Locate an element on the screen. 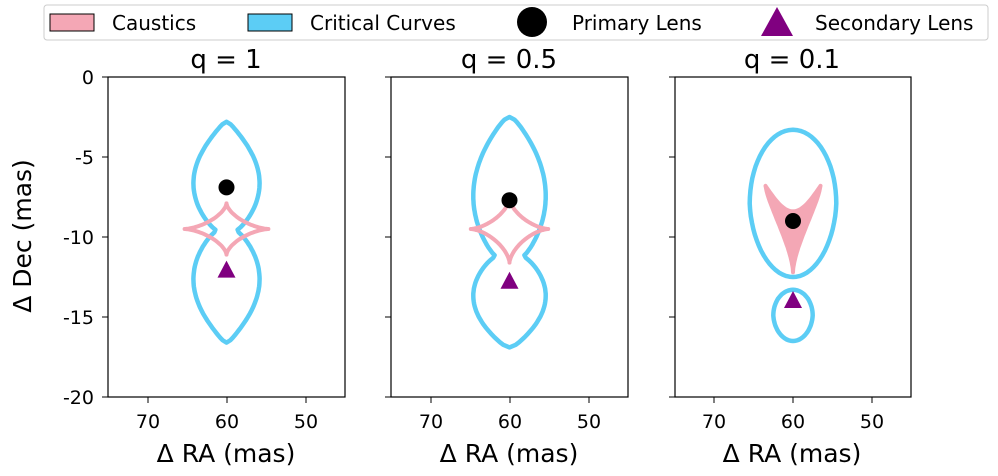  panel-2-title: q = 0.5 is located at coordinates (509, 60).